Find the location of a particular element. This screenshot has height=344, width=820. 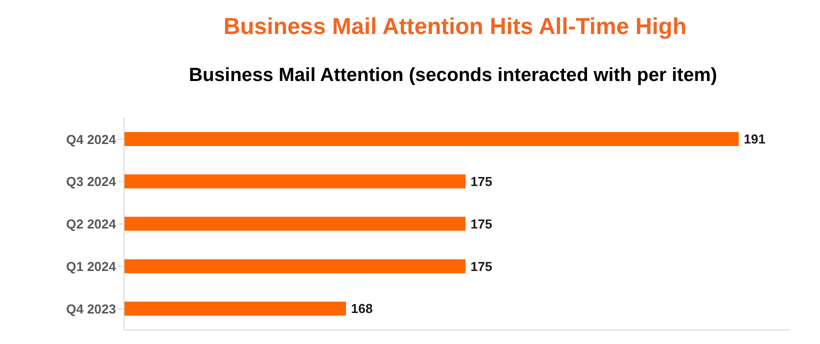

y-tick-label: Q4 2024 is located at coordinates (91, 139).